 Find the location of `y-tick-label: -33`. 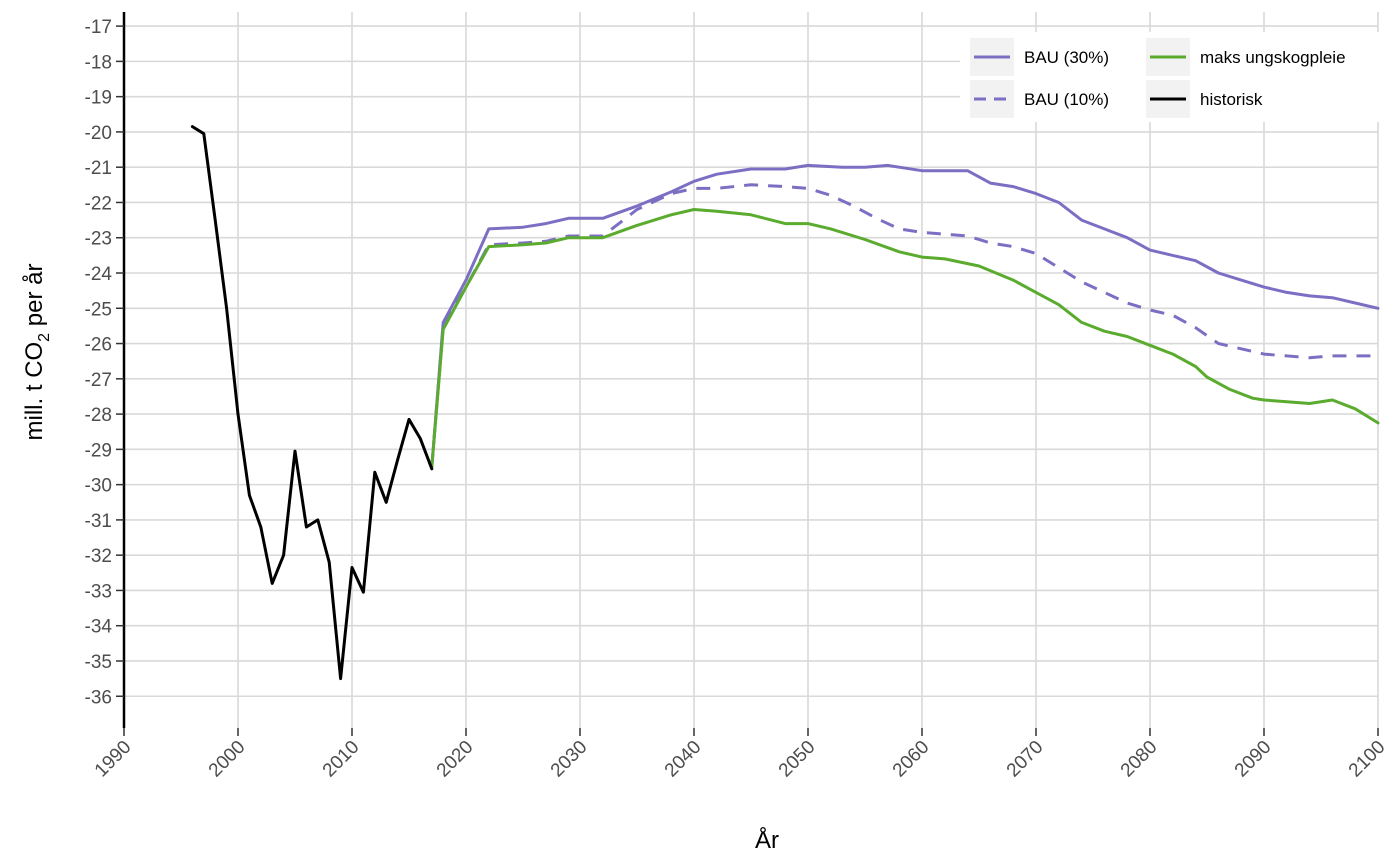

y-tick-label: -33 is located at coordinates (98, 591).